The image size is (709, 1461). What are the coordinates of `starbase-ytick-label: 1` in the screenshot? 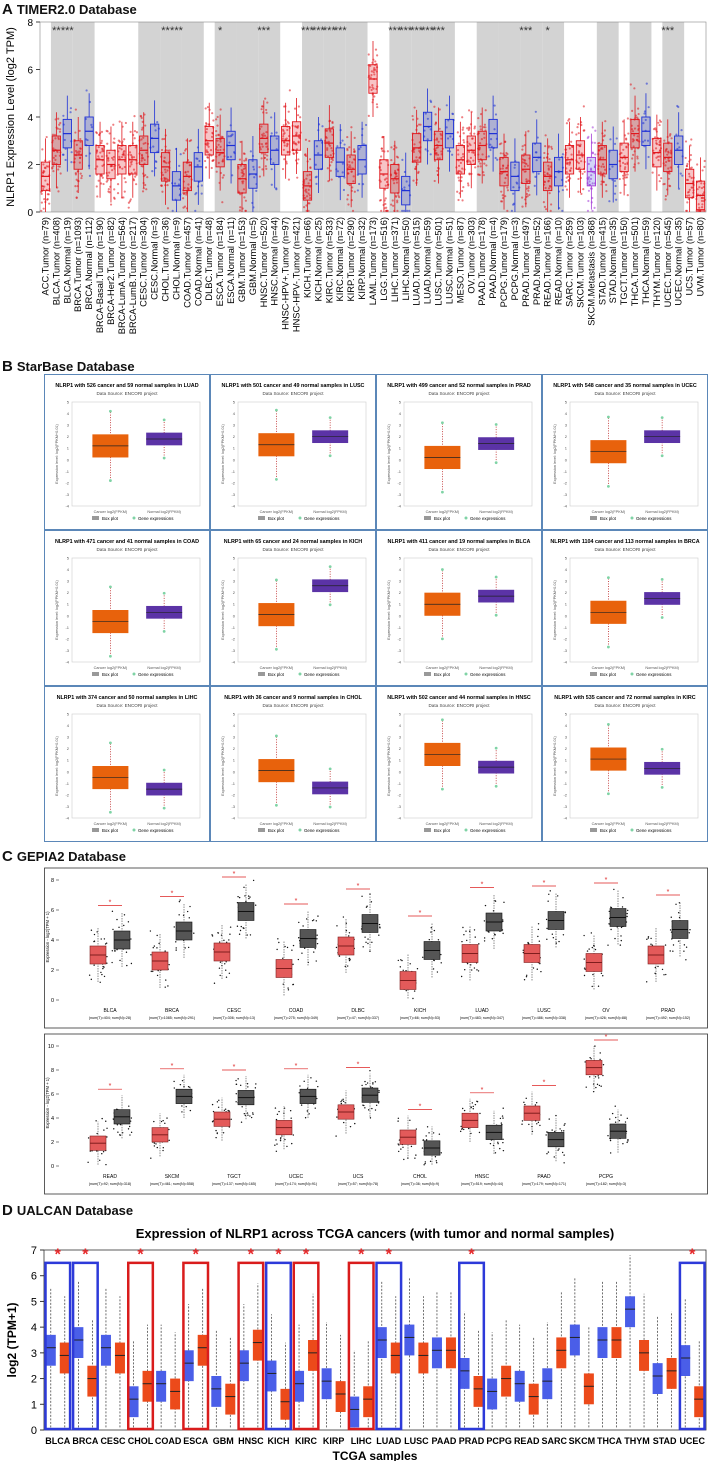 It's located at (400, 448).